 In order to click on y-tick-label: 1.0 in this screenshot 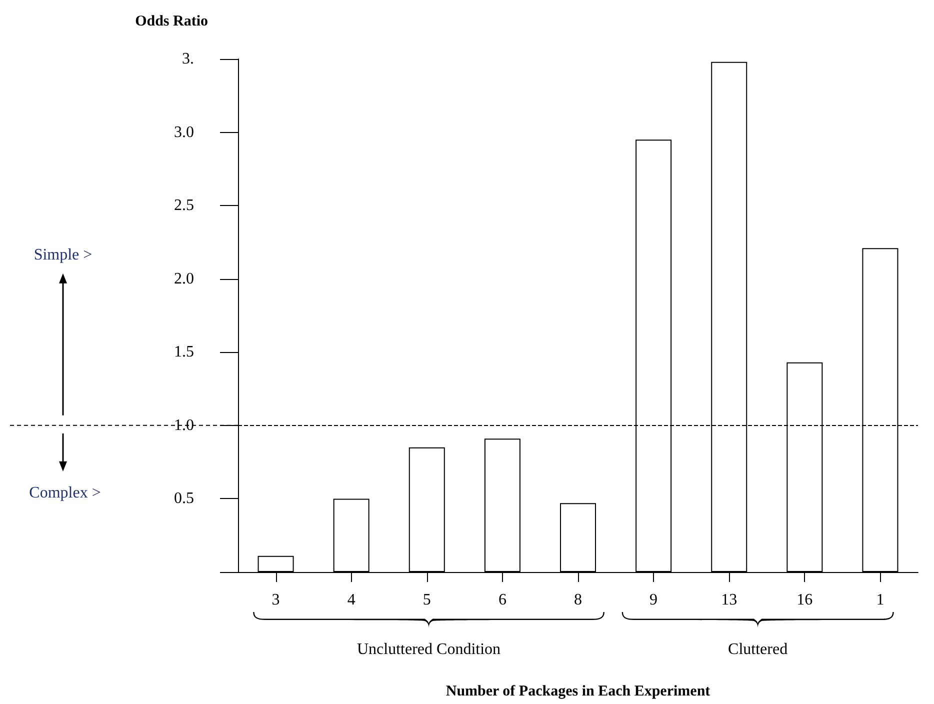, I will do `click(184, 425)`.